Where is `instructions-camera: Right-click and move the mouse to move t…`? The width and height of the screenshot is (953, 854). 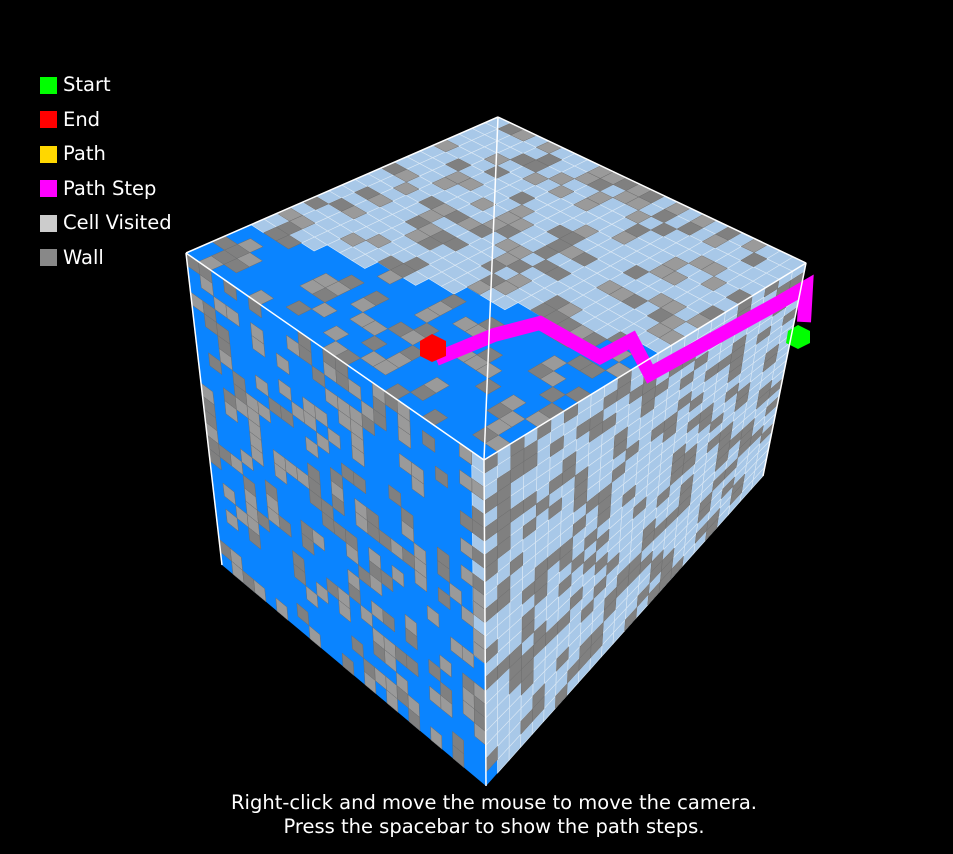 instructions-camera: Right-click and move the mouse to move t… is located at coordinates (493, 802).